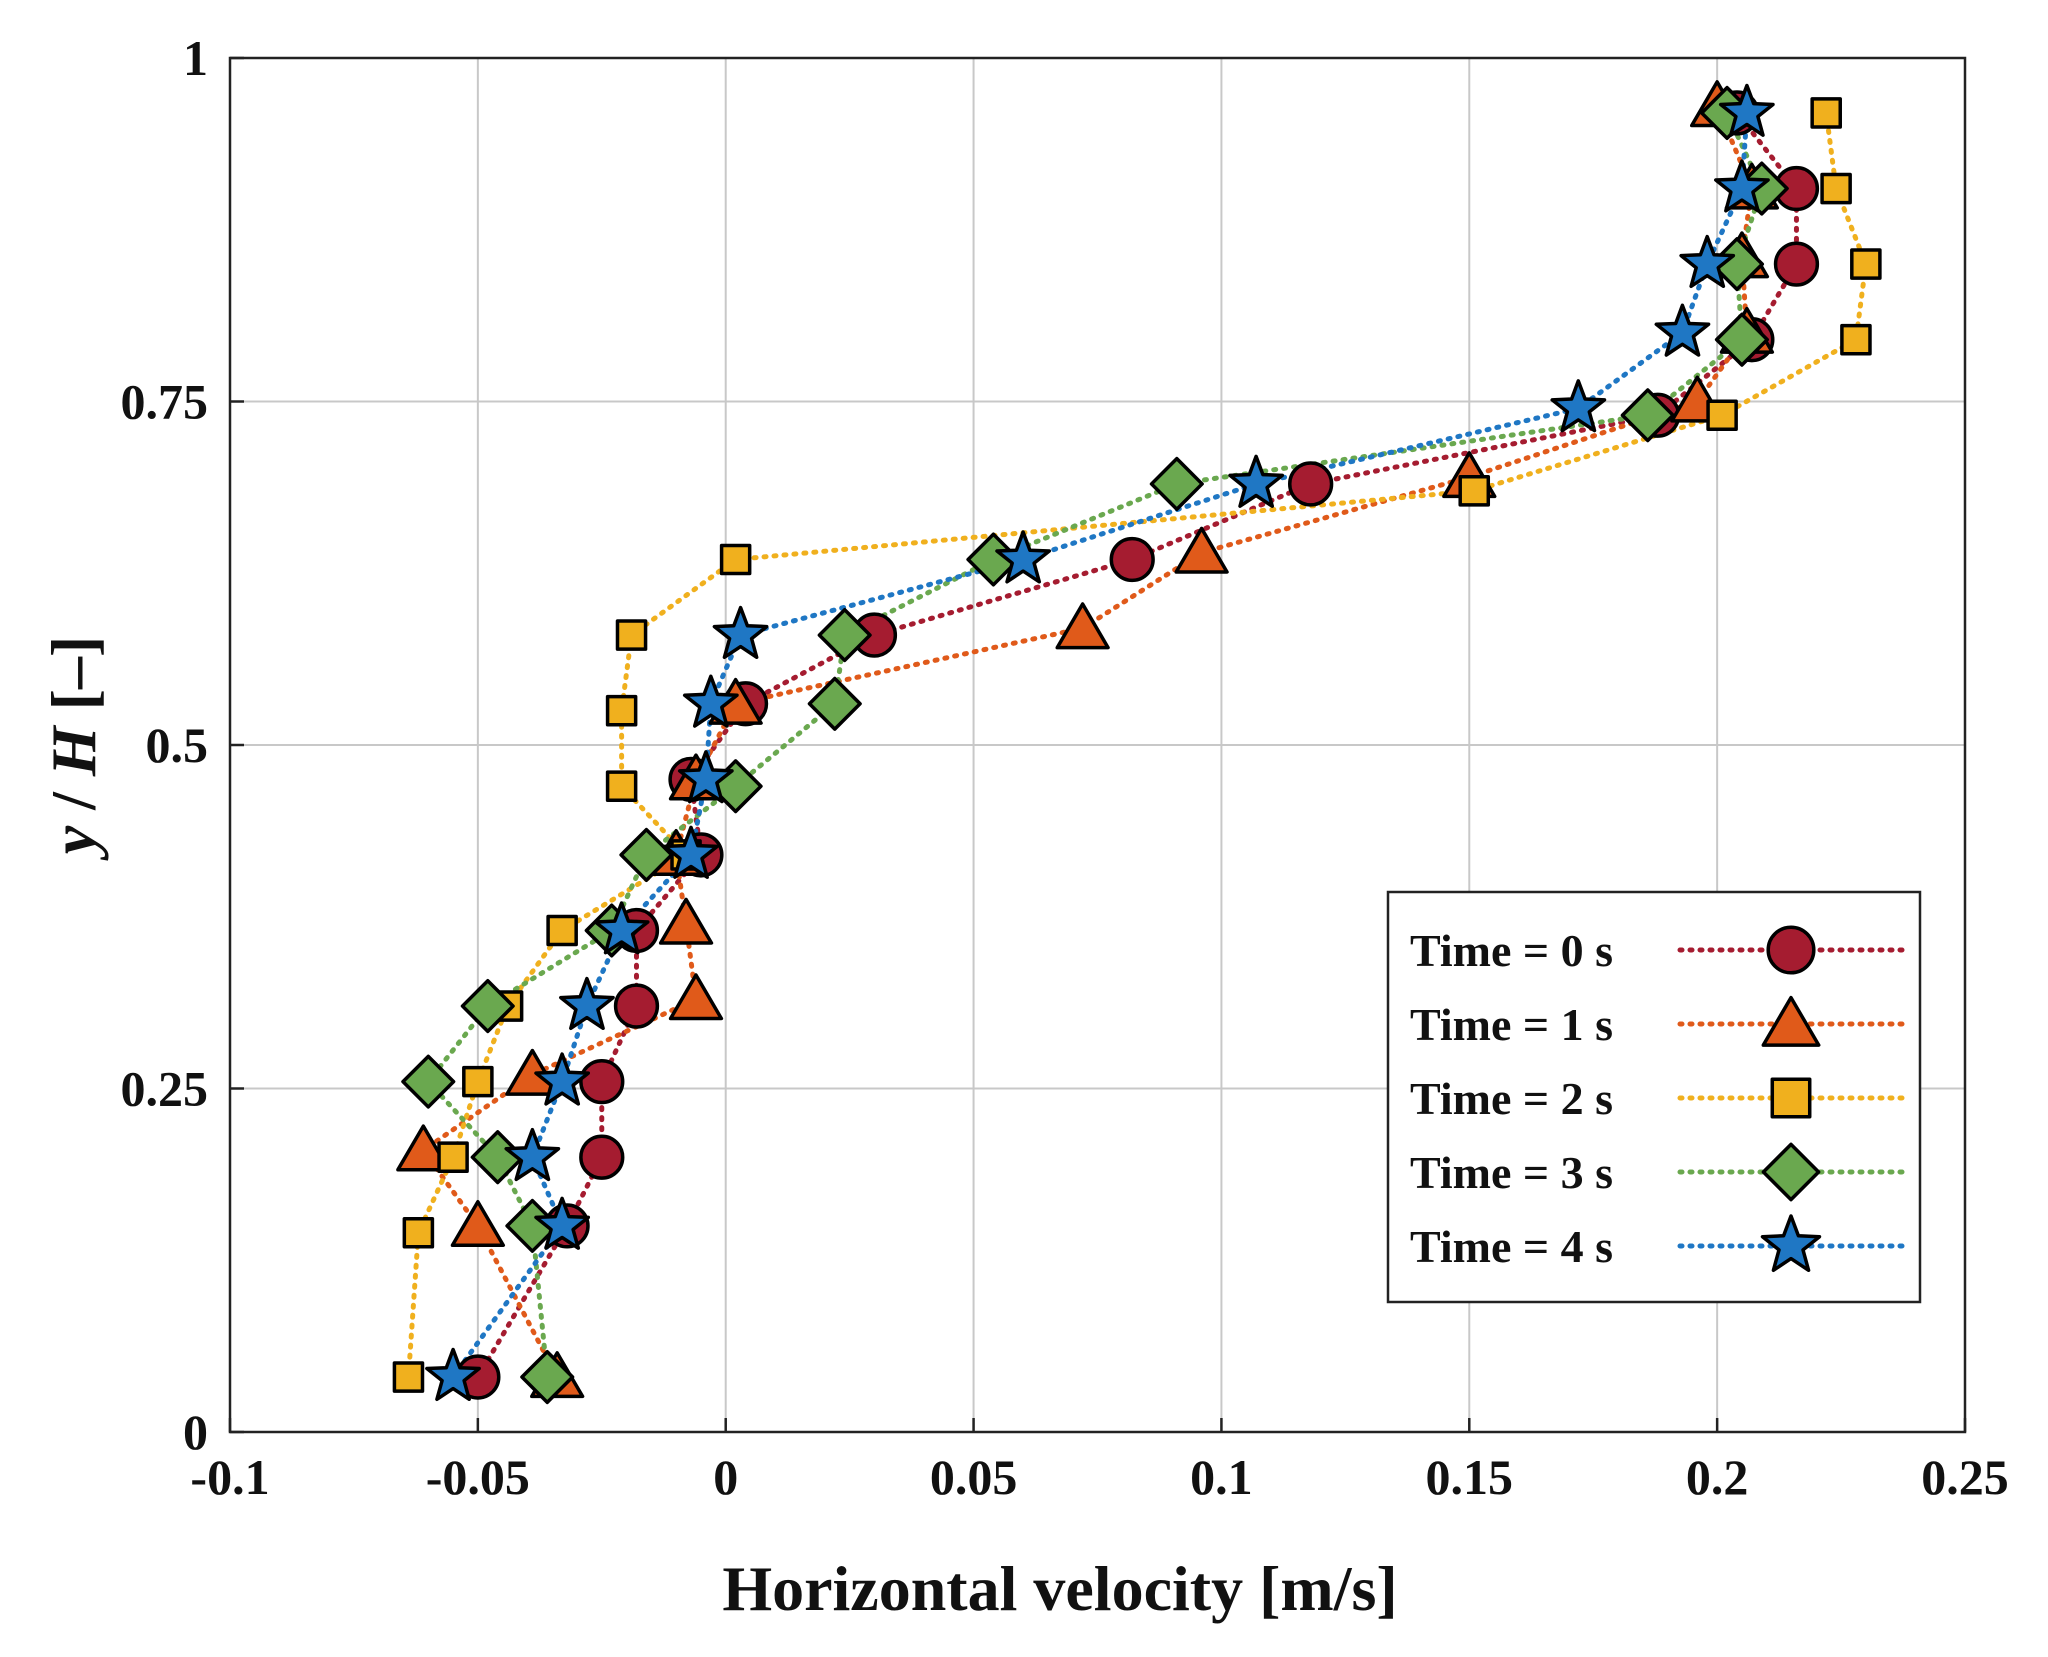 This screenshot has height=1657, width=2048. I want to click on legend-label: Time = 3 s, so click(1511, 1172).